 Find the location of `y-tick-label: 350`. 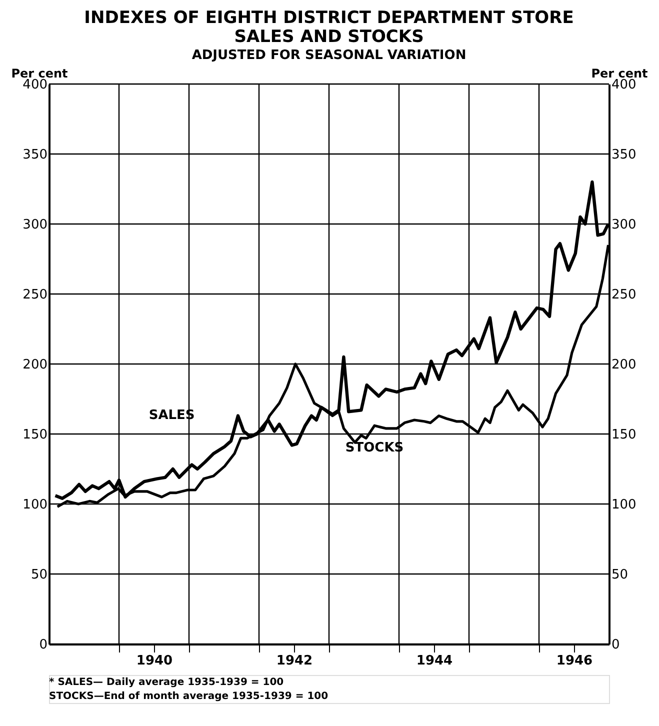

y-tick-label: 350 is located at coordinates (35, 155).